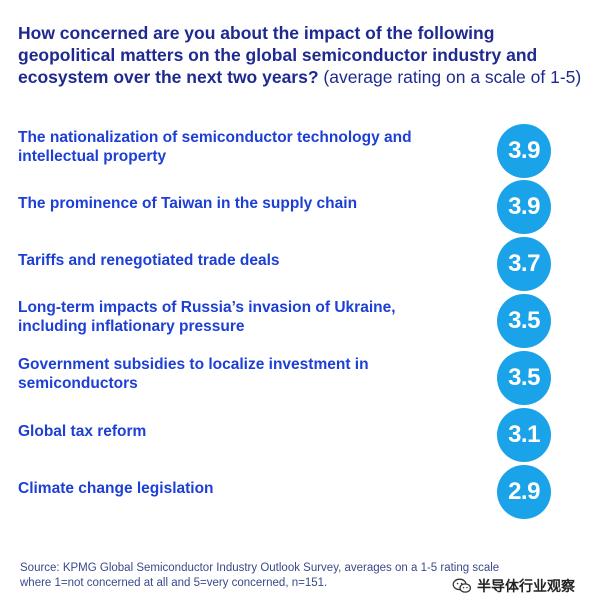  I want to click on rating-badge: 3.1, so click(524, 435).